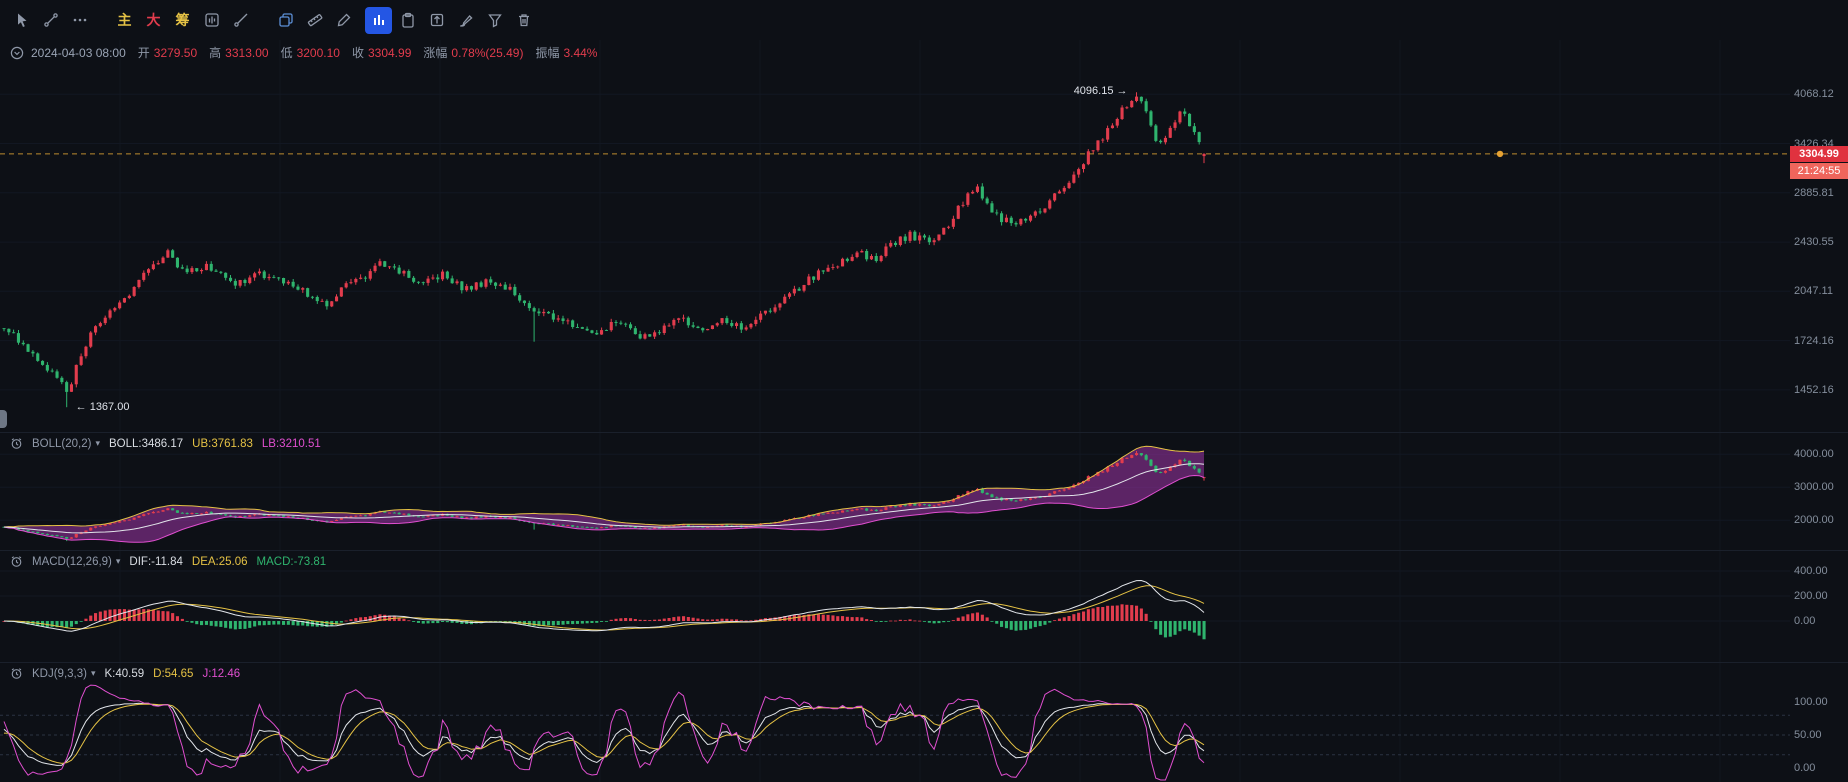 The image size is (1848, 782). What do you see at coordinates (215, 53) in the screenshot?
I see `high-label: 高` at bounding box center [215, 53].